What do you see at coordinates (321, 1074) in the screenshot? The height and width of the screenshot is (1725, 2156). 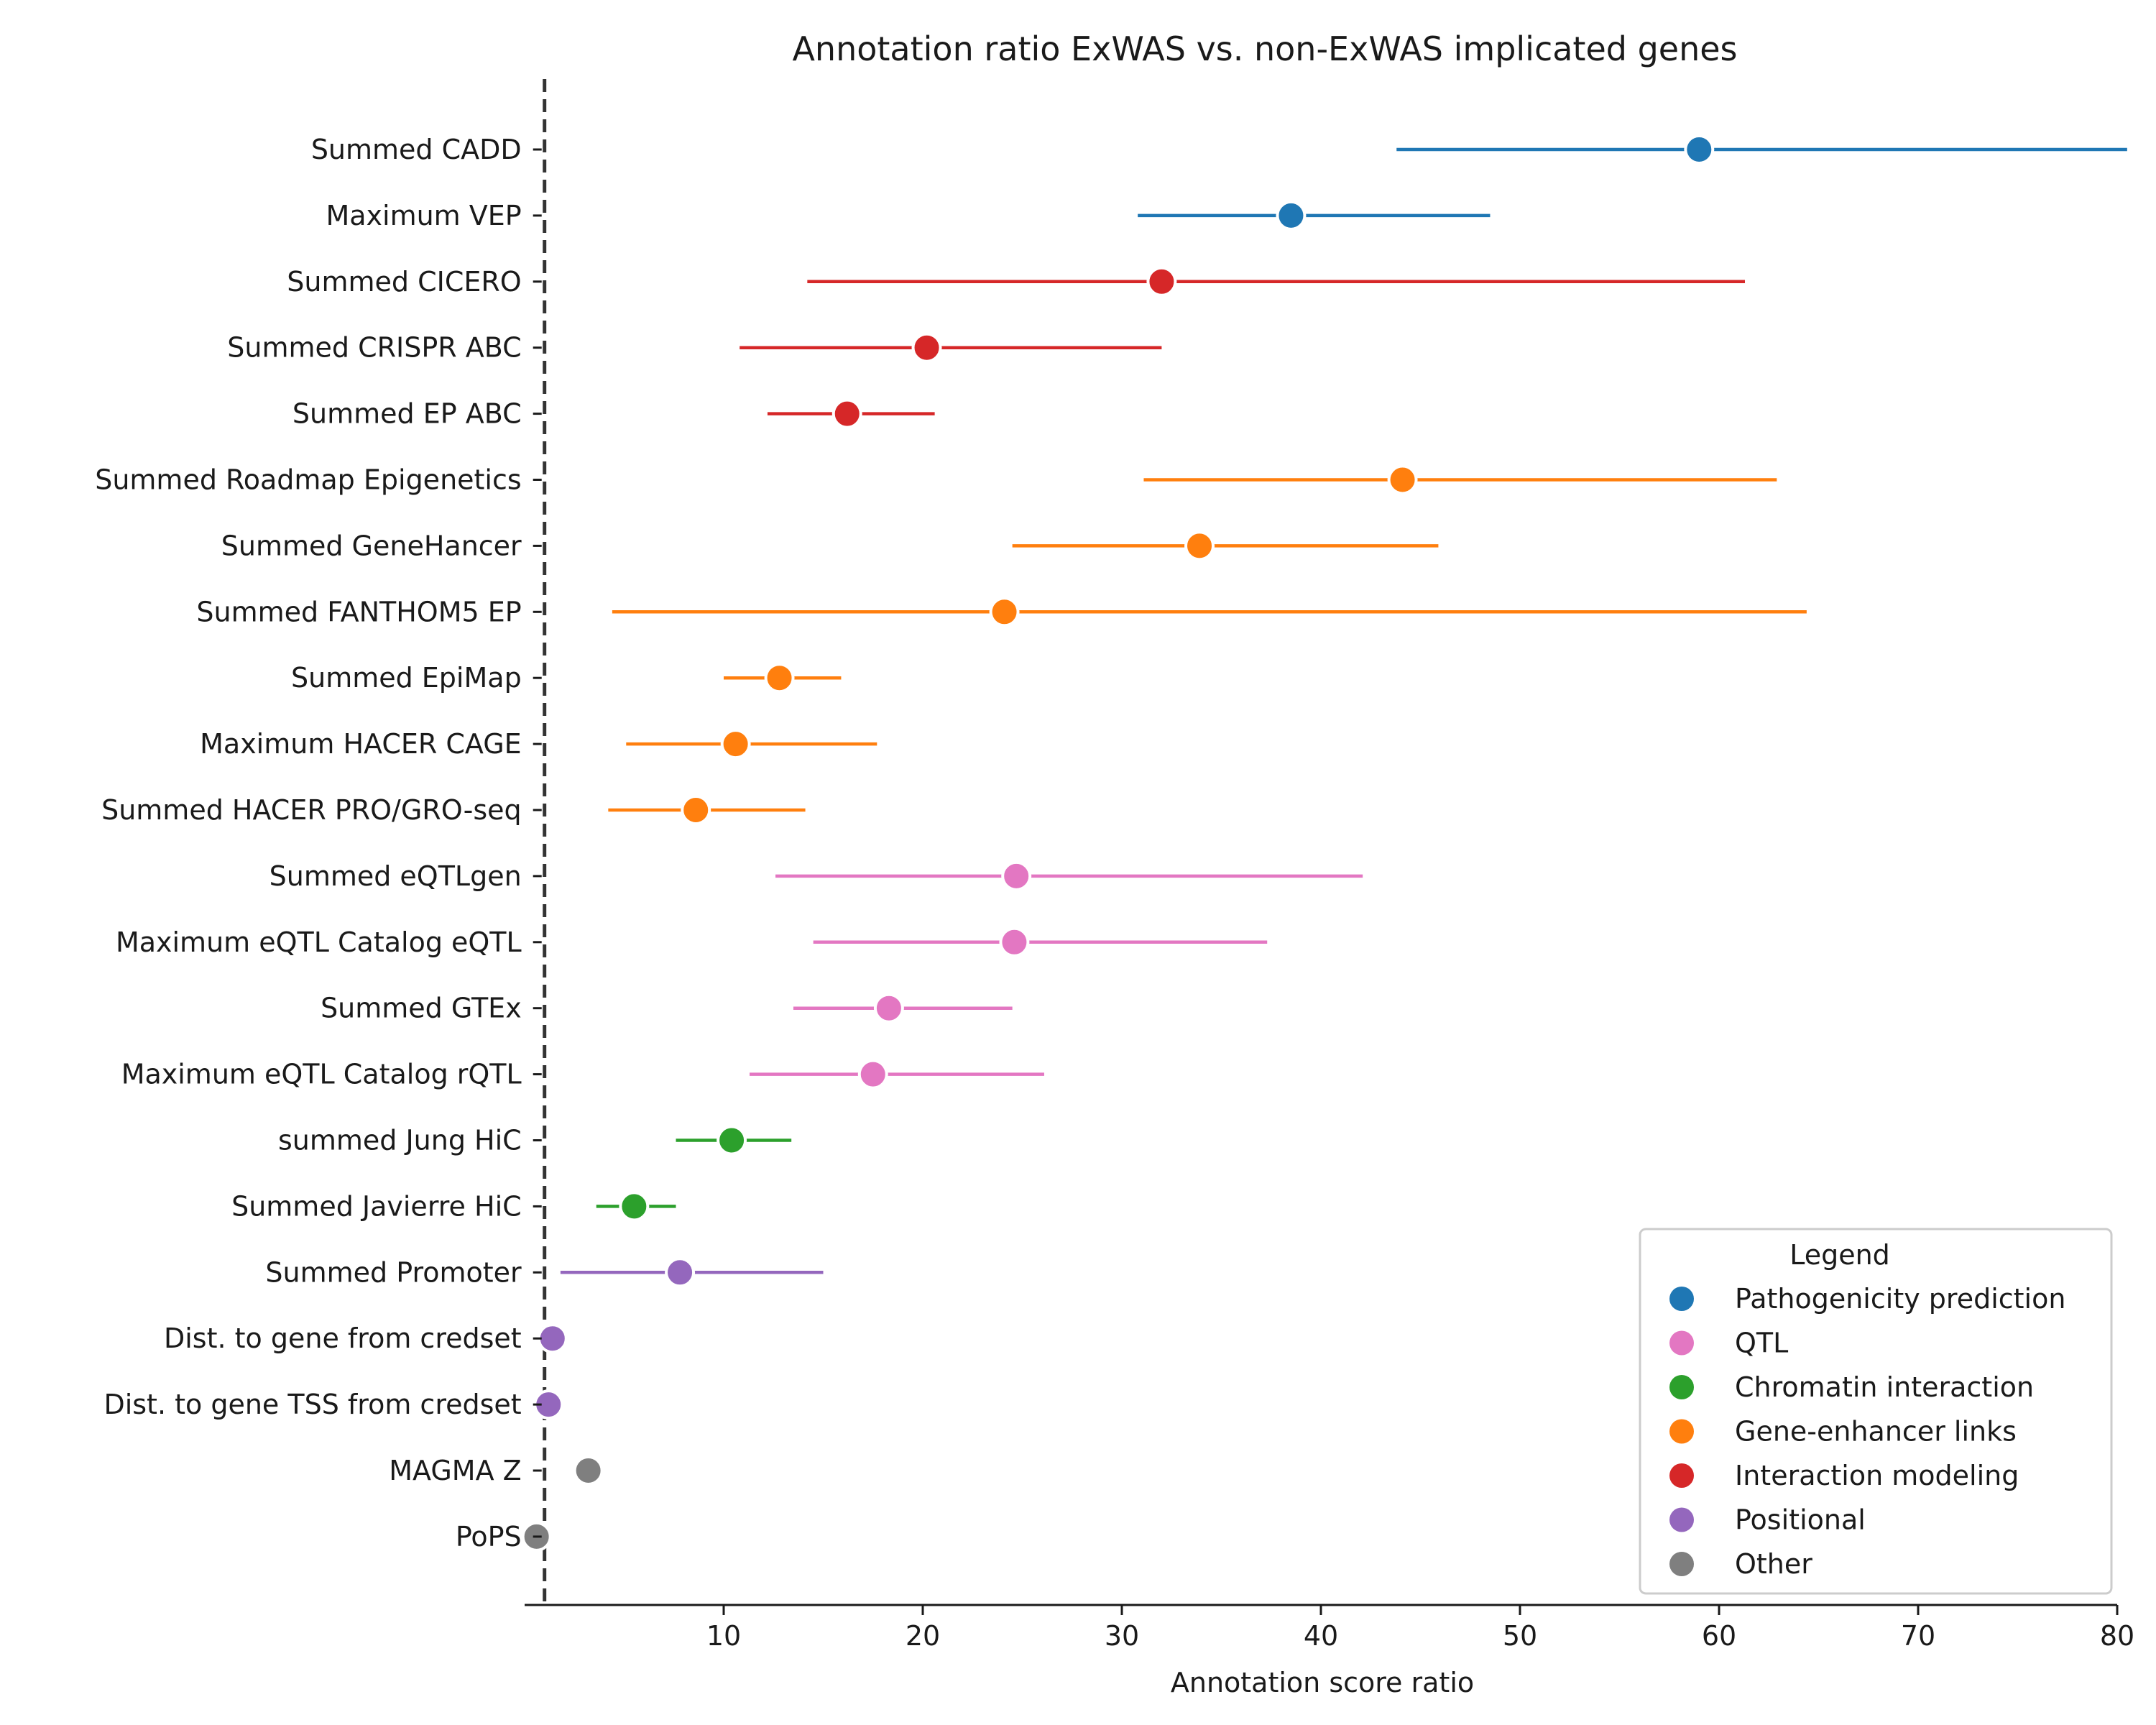 I see `y-tick-label: Maximum eQTL Catalog rQTL` at bounding box center [321, 1074].